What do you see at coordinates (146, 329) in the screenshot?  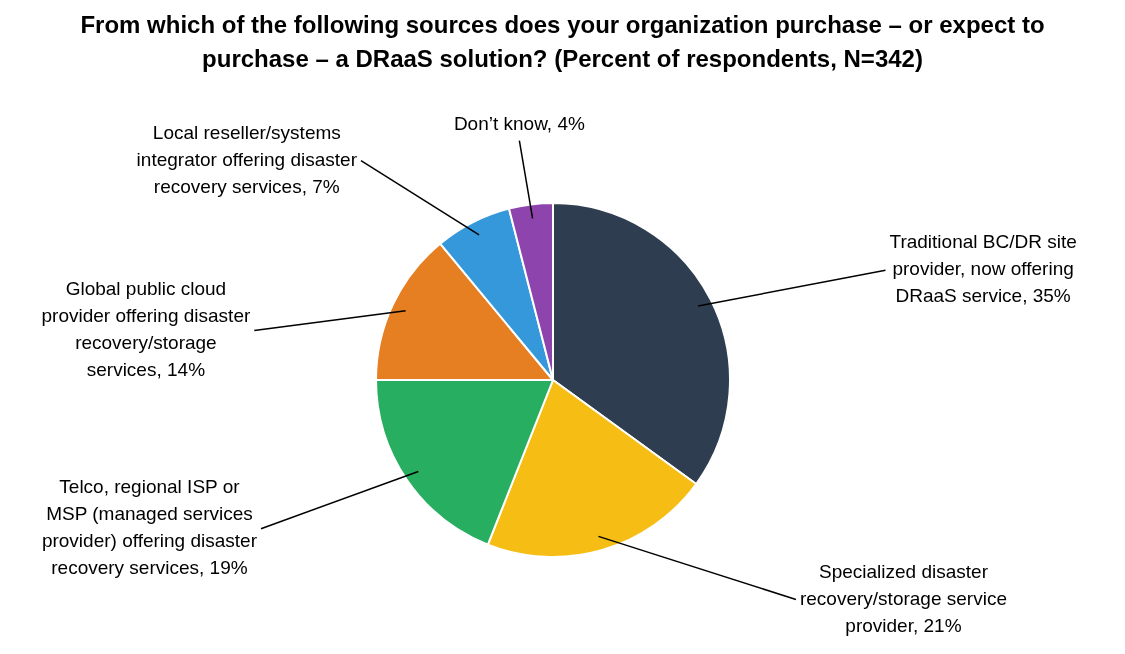 I see `slice-label: Global public cloud provider offering disaster recovery/storage services, 14%` at bounding box center [146, 329].